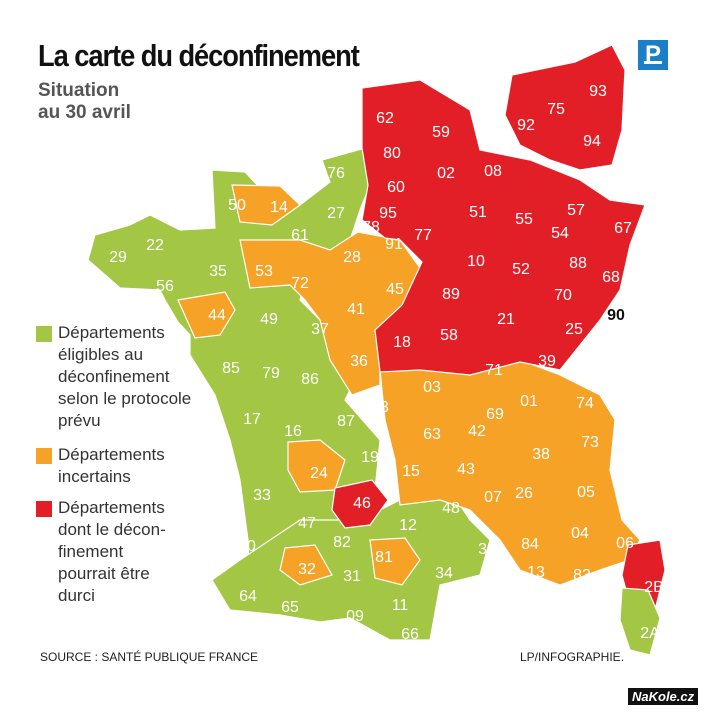 This screenshot has height=713, width=707. I want to click on dept-label-67: 67, so click(623, 228).